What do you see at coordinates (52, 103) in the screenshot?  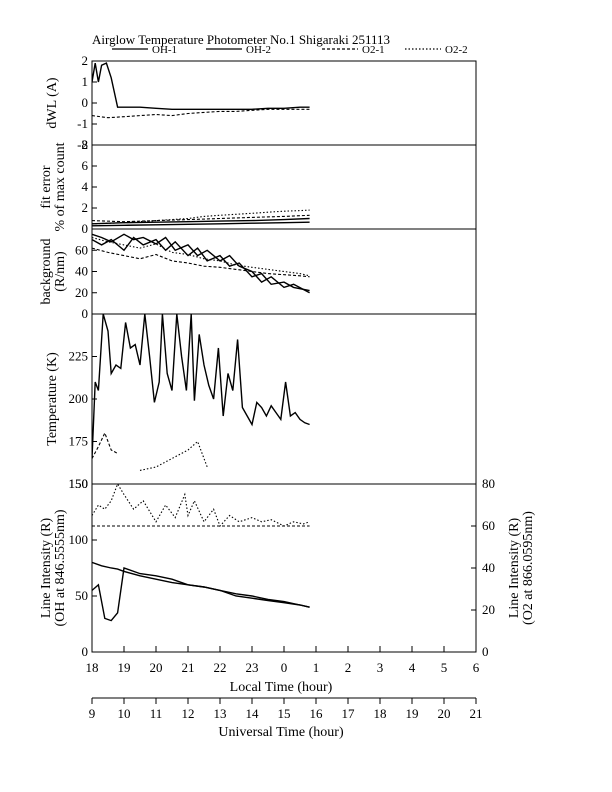 I see `ylabel-dwl: dWL (A)` at bounding box center [52, 103].